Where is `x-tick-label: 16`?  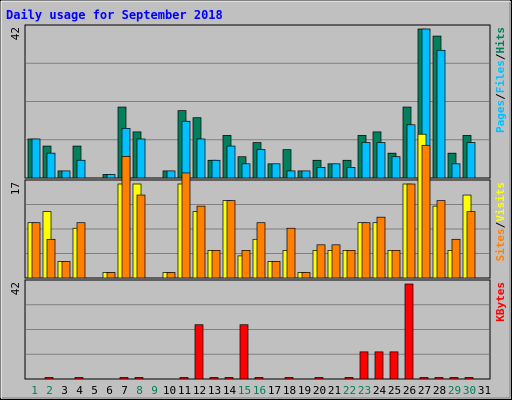 x-tick-label: 16 is located at coordinates (259, 390).